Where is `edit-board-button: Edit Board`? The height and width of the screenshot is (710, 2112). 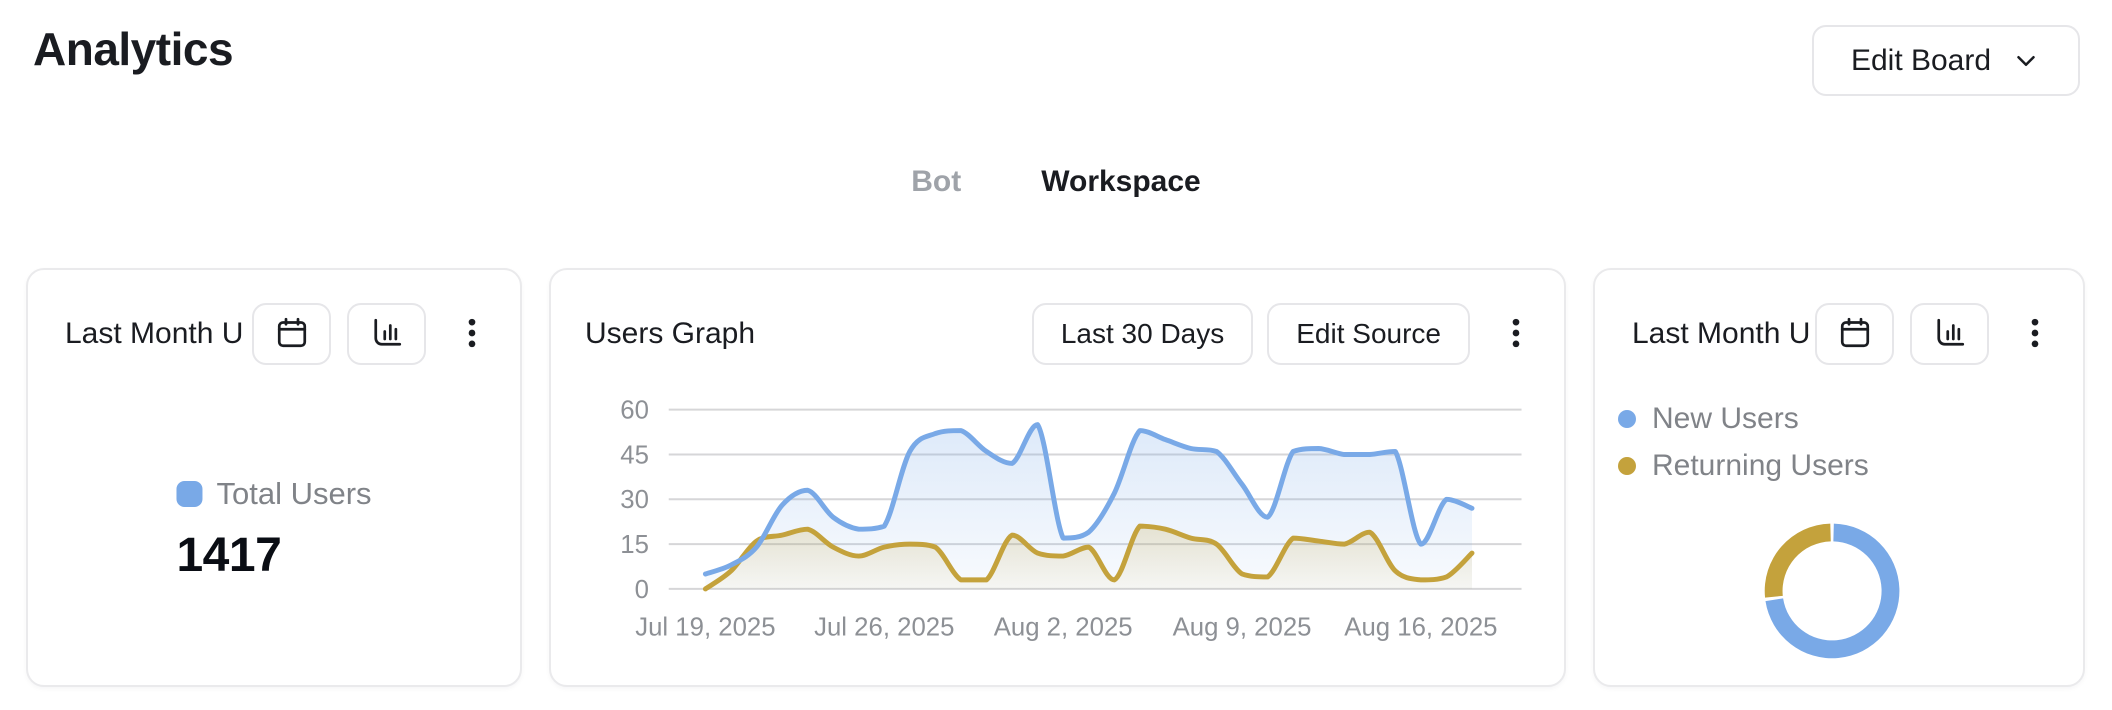
edit-board-button: Edit Board is located at coordinates (1946, 60).